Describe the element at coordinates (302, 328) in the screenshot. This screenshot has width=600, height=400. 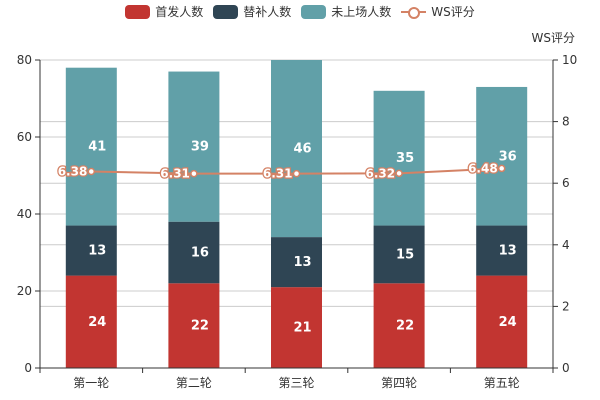
I see `bar-label-1-3: 21` at that location.